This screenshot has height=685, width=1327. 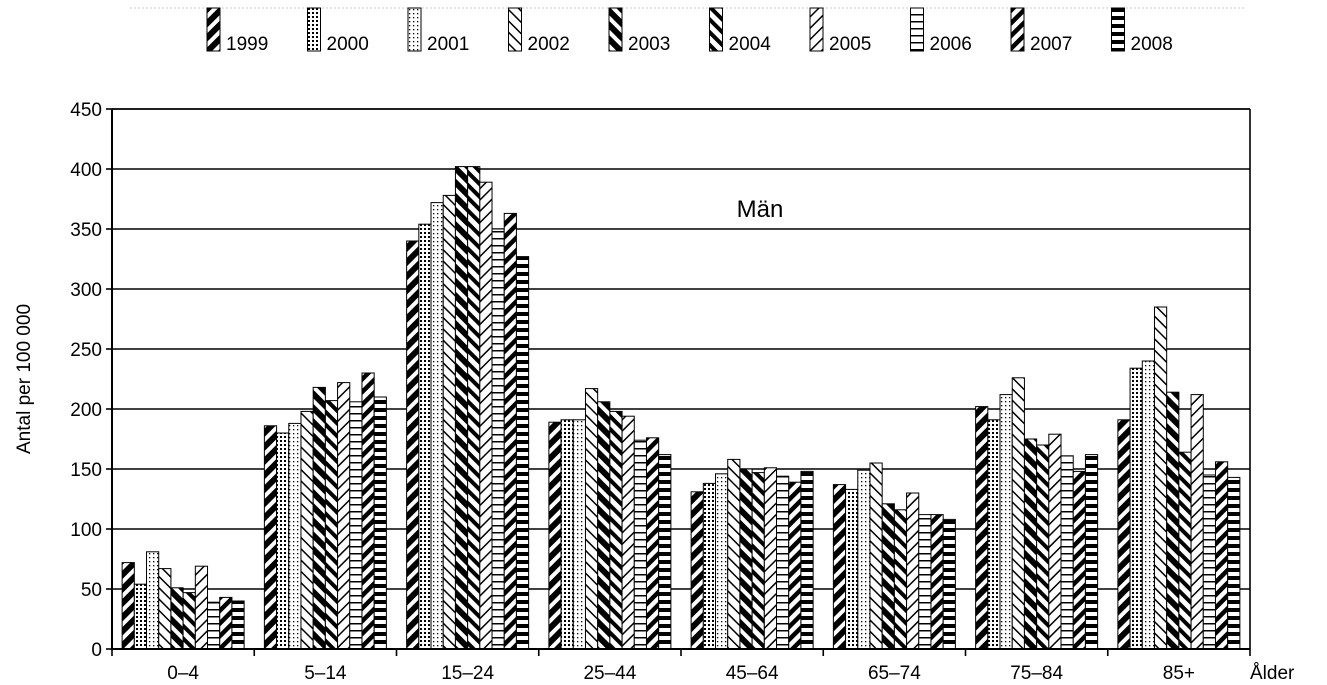 I want to click on legend-swatch-2004, so click(x=716, y=29).